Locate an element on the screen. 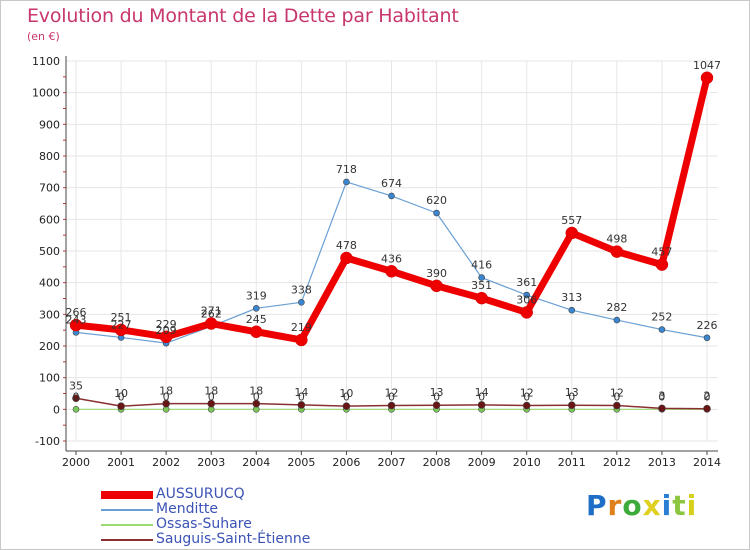  data-label: 243 is located at coordinates (76, 319).